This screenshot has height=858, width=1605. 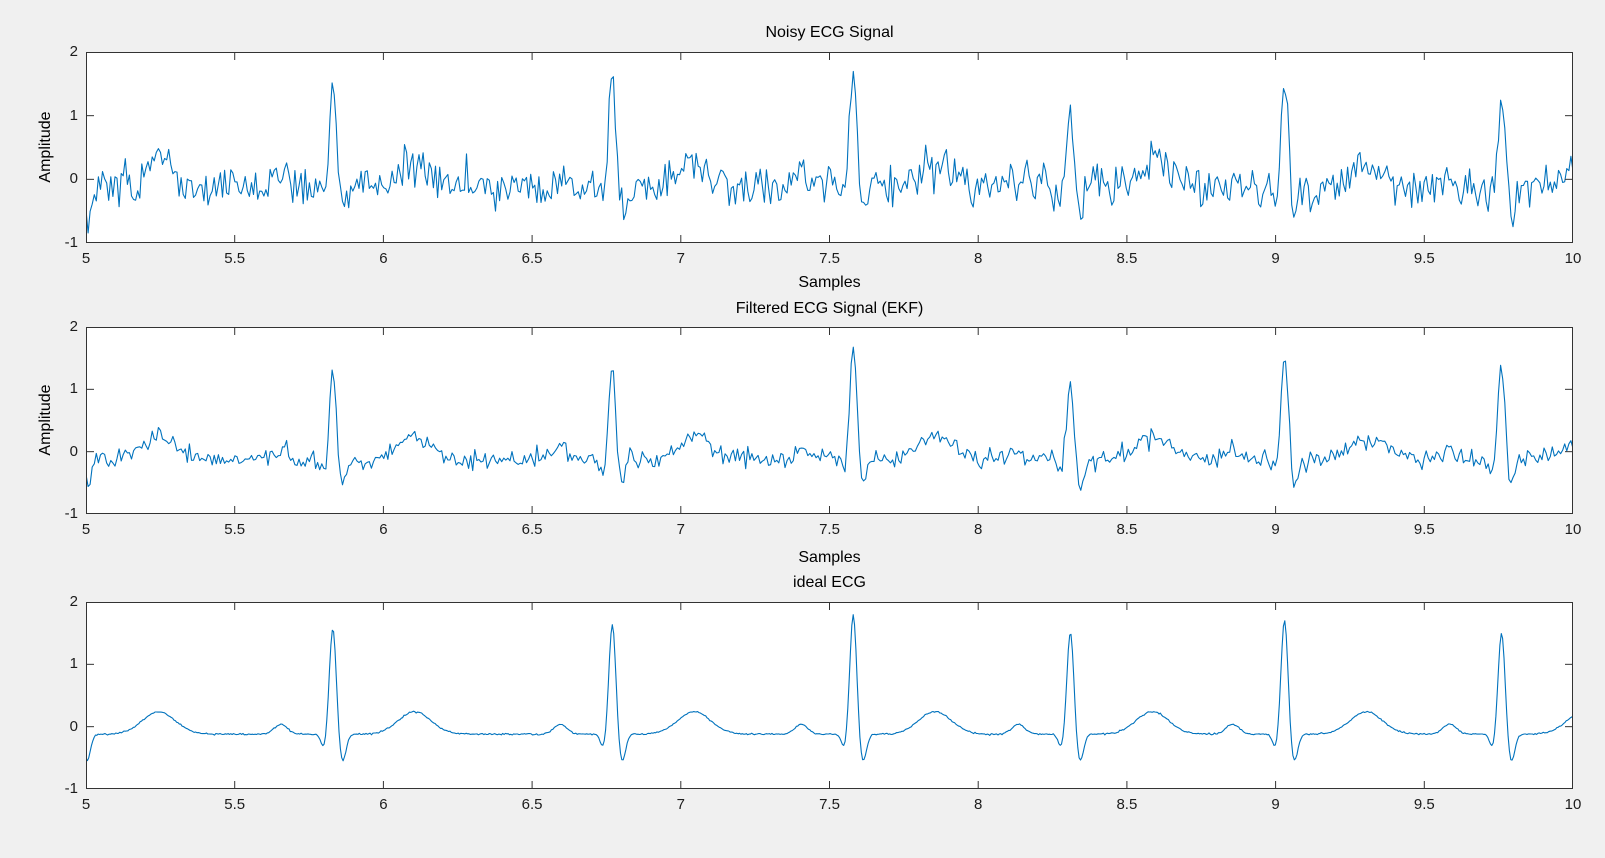 What do you see at coordinates (829, 582) in the screenshot?
I see `plot-title: ideal ECG` at bounding box center [829, 582].